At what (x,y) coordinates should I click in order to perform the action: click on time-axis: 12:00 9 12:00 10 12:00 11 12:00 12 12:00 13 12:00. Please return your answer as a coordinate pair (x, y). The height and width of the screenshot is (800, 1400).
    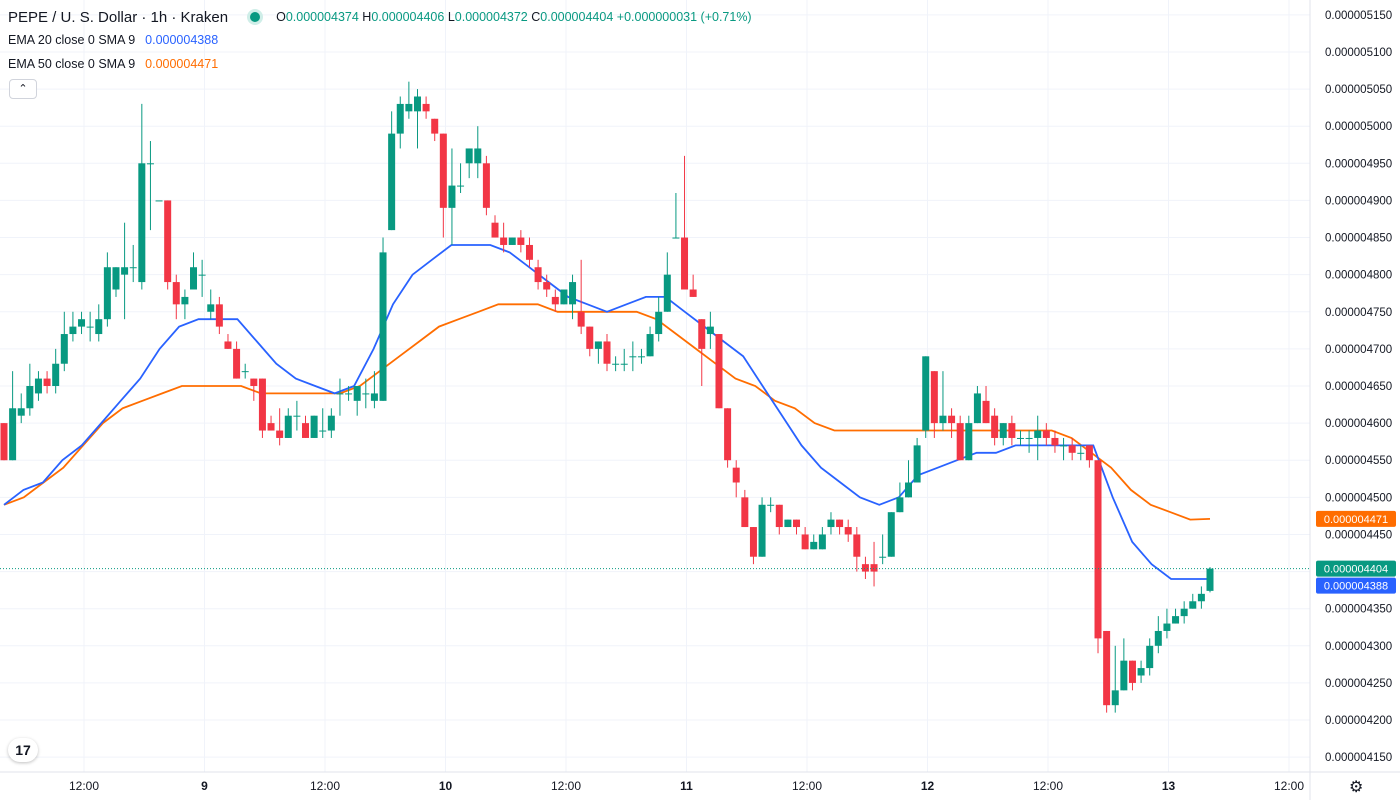
    Looking at the image, I should click on (686, 786).